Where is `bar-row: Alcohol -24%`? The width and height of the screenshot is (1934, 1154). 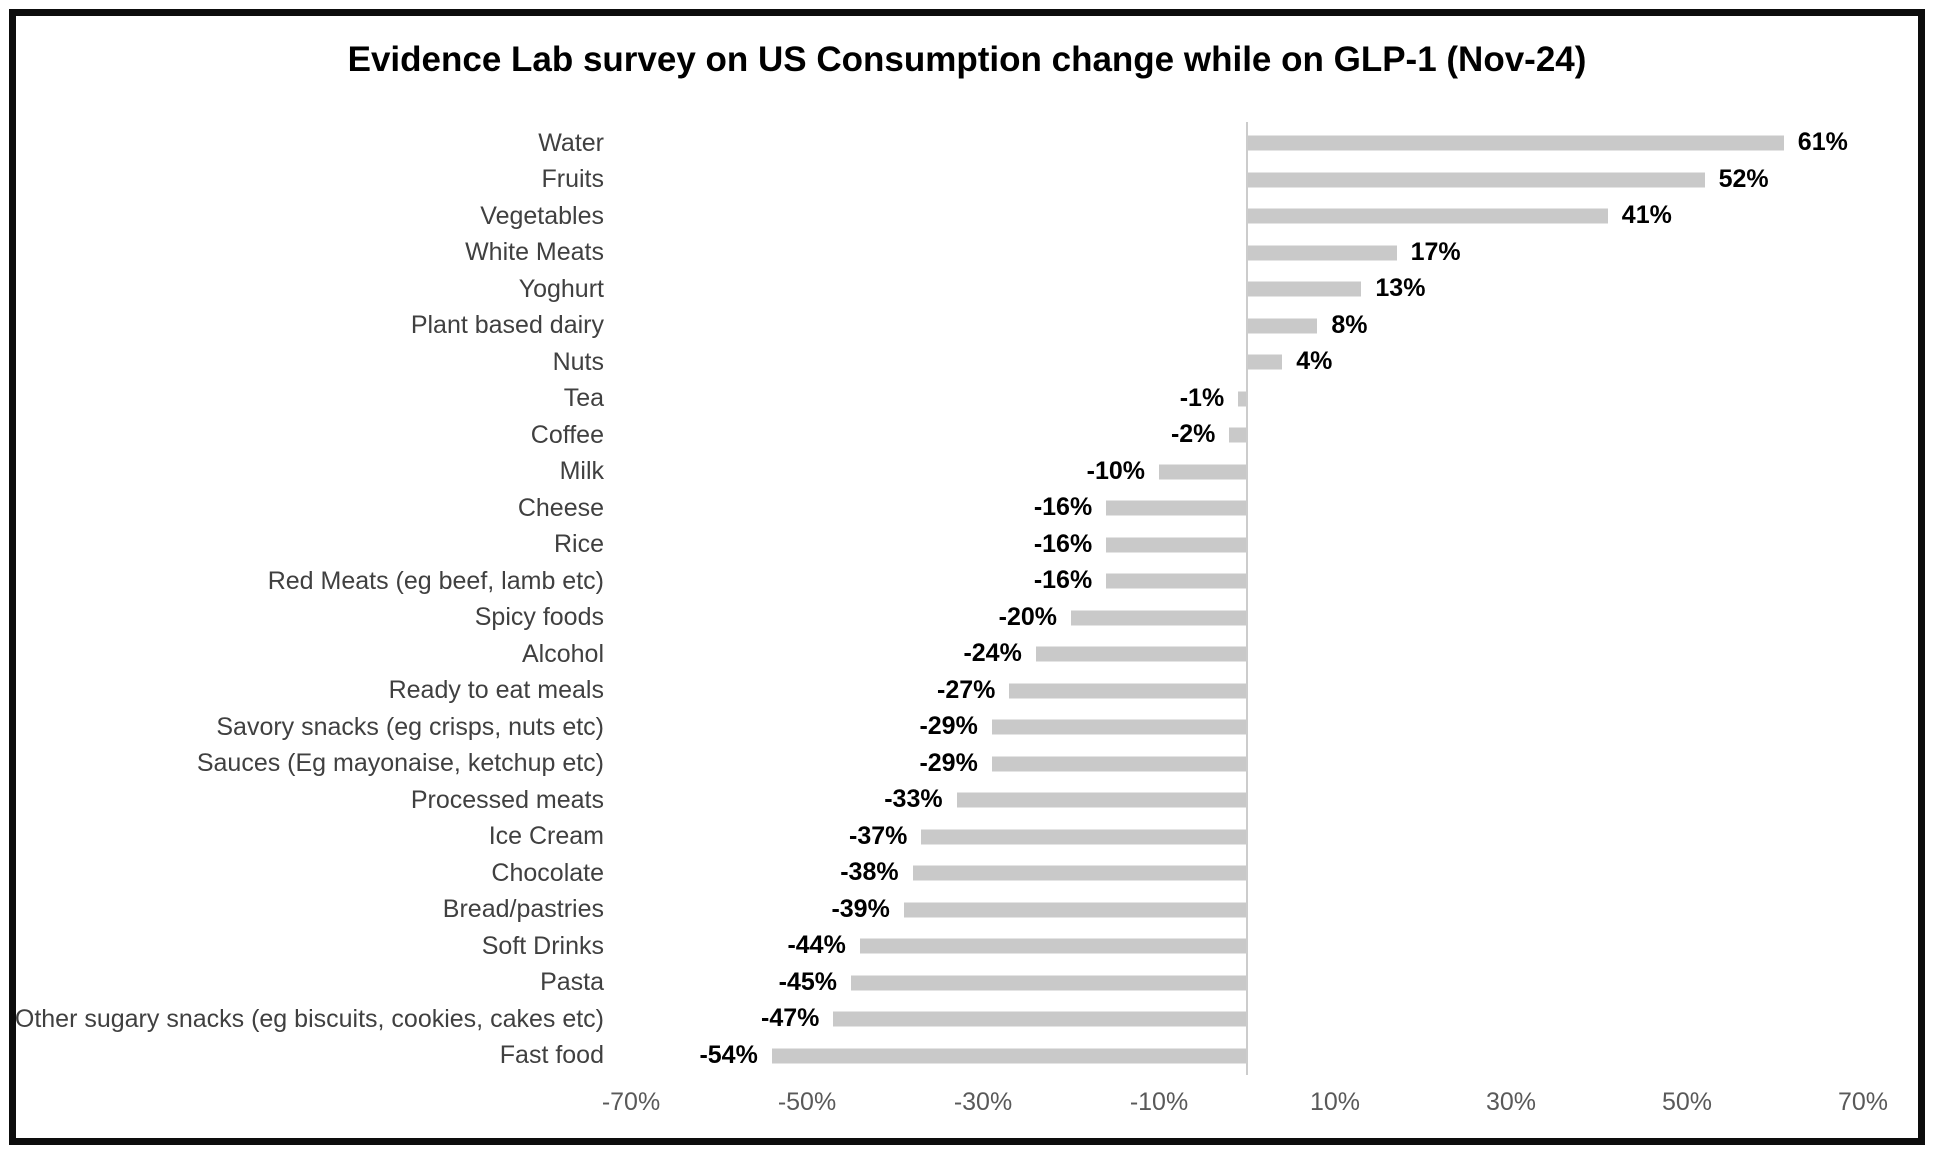 bar-row: Alcohol -24% is located at coordinates (967, 654).